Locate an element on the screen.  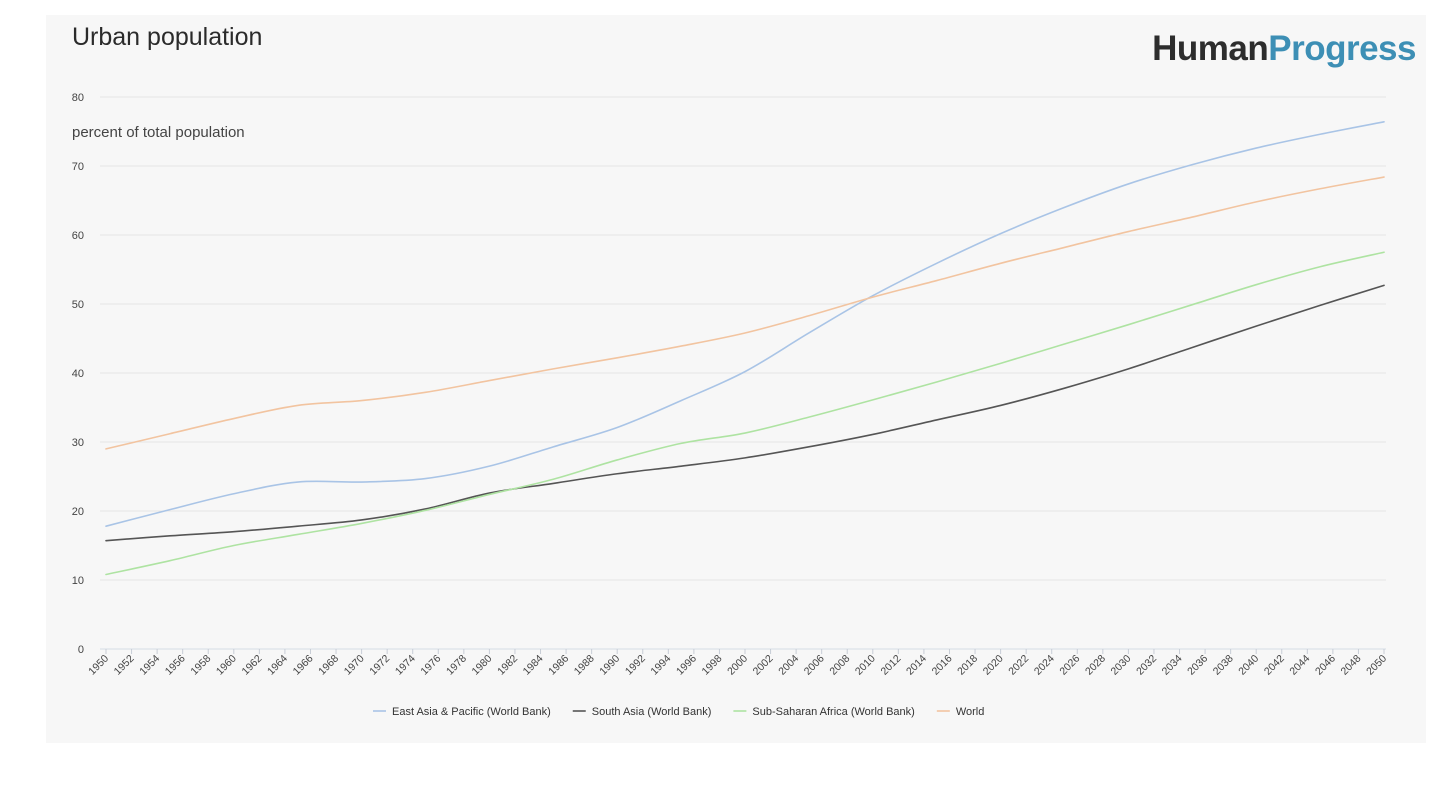
x-tick-label: 2020 is located at coordinates (993, 665).